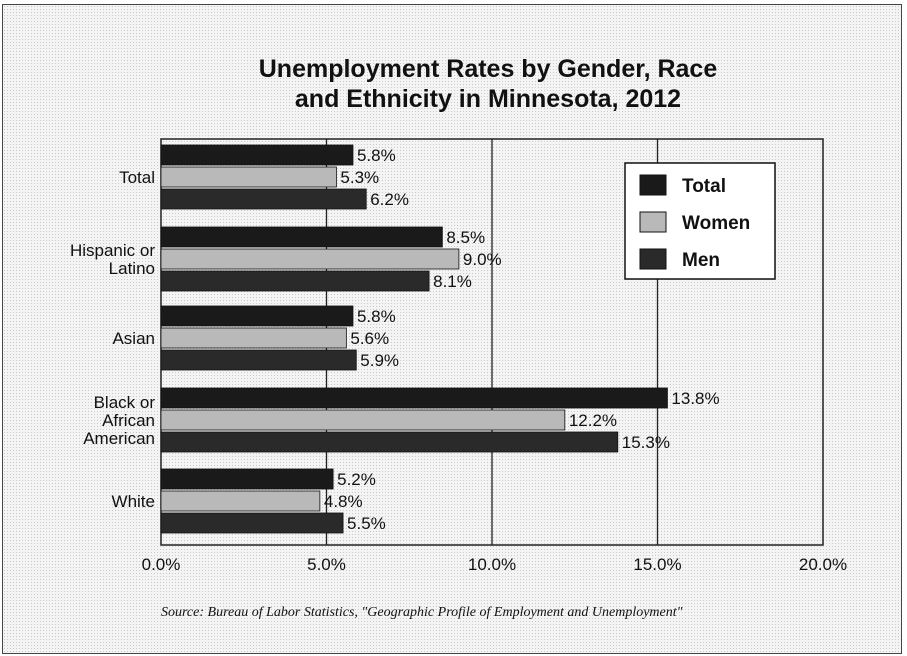 The image size is (907, 656). Describe the element at coordinates (132, 268) in the screenshot. I see `category-label: Latino` at that location.